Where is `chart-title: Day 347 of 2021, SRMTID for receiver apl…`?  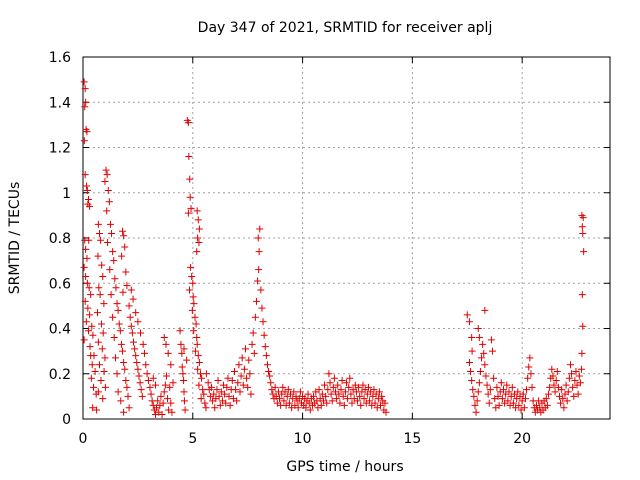 chart-title: Day 347 of 2021, SRMTID for receiver apl… is located at coordinates (345, 28).